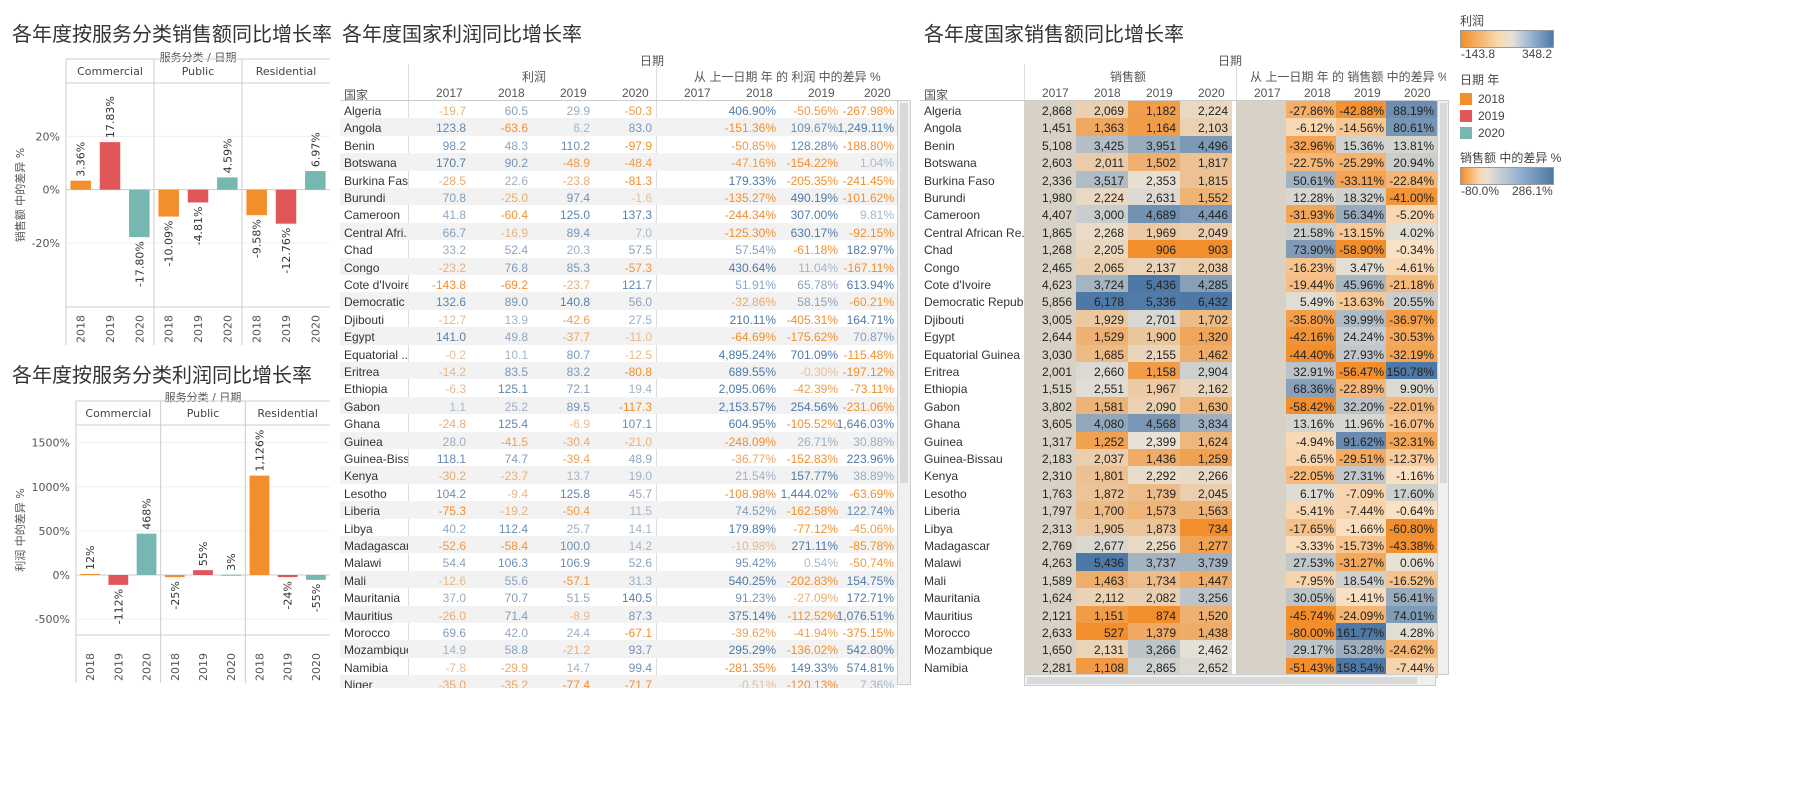 This screenshot has width=1800, height=800. I want to click on table-value-cell: 527, so click(1102, 633).